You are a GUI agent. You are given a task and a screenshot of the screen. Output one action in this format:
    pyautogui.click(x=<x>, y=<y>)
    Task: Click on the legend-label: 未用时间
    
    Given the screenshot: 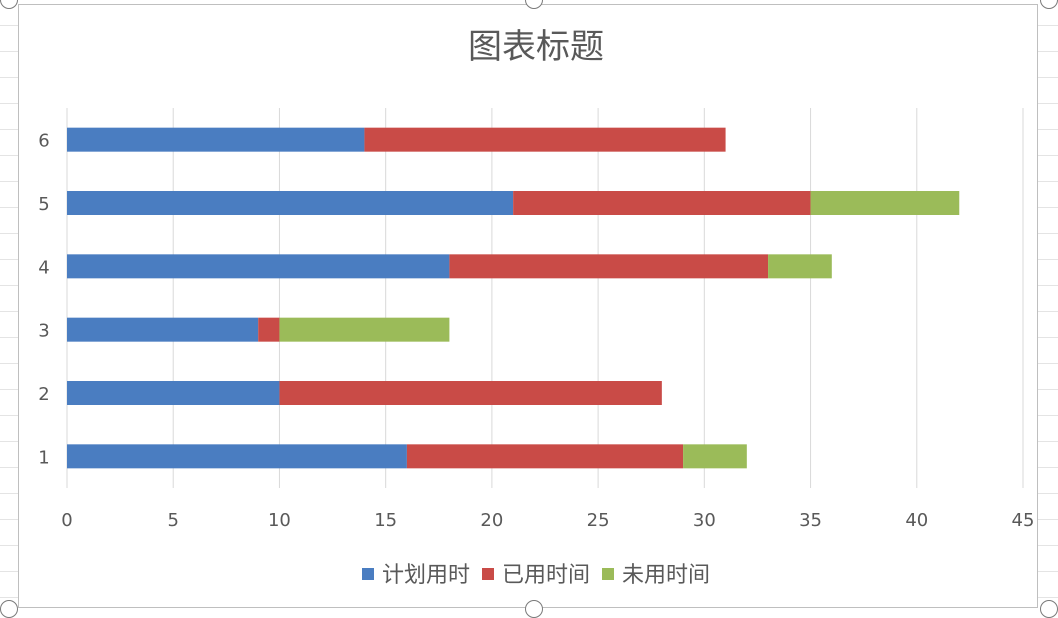 What is the action you would take?
    pyautogui.click(x=666, y=575)
    